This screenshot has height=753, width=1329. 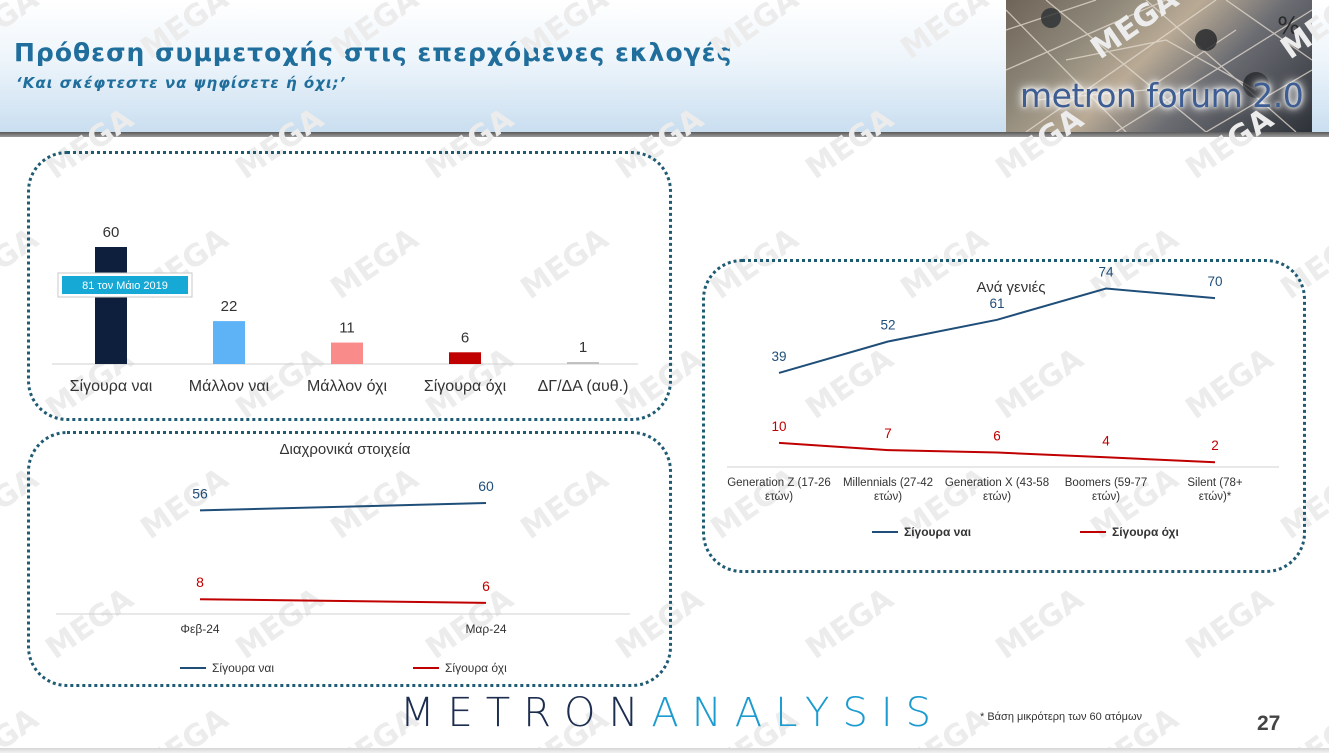 I want to click on category-label: Σίγουρα ναι, so click(x=111, y=386).